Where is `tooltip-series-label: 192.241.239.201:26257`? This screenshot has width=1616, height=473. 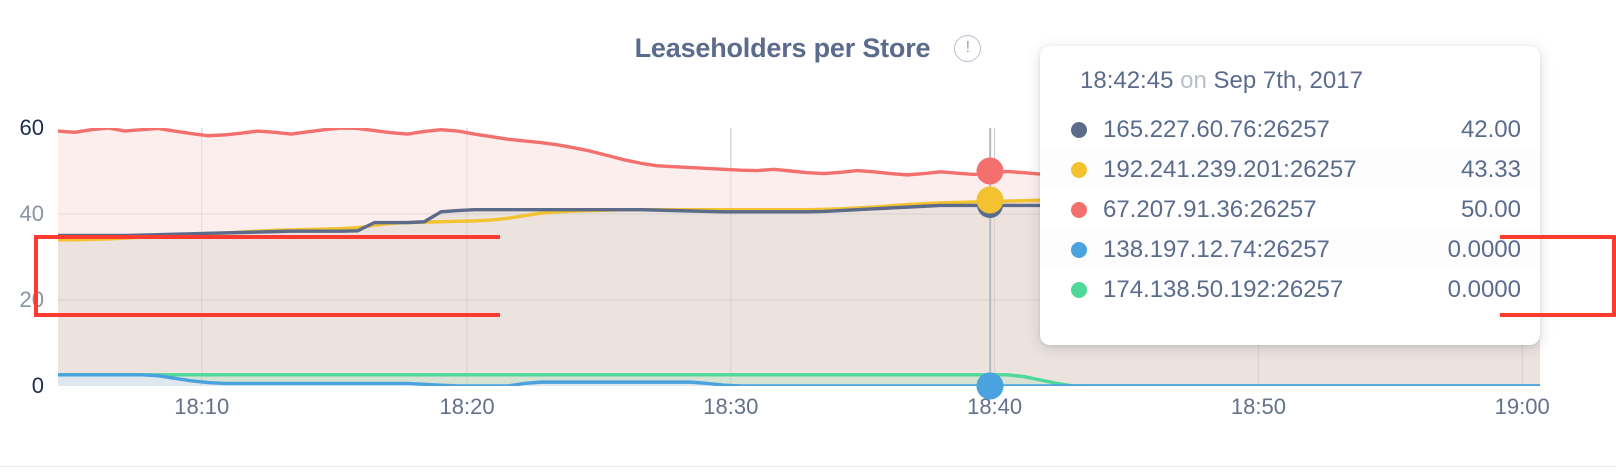 tooltip-series-label: 192.241.239.201:26257 is located at coordinates (1230, 169).